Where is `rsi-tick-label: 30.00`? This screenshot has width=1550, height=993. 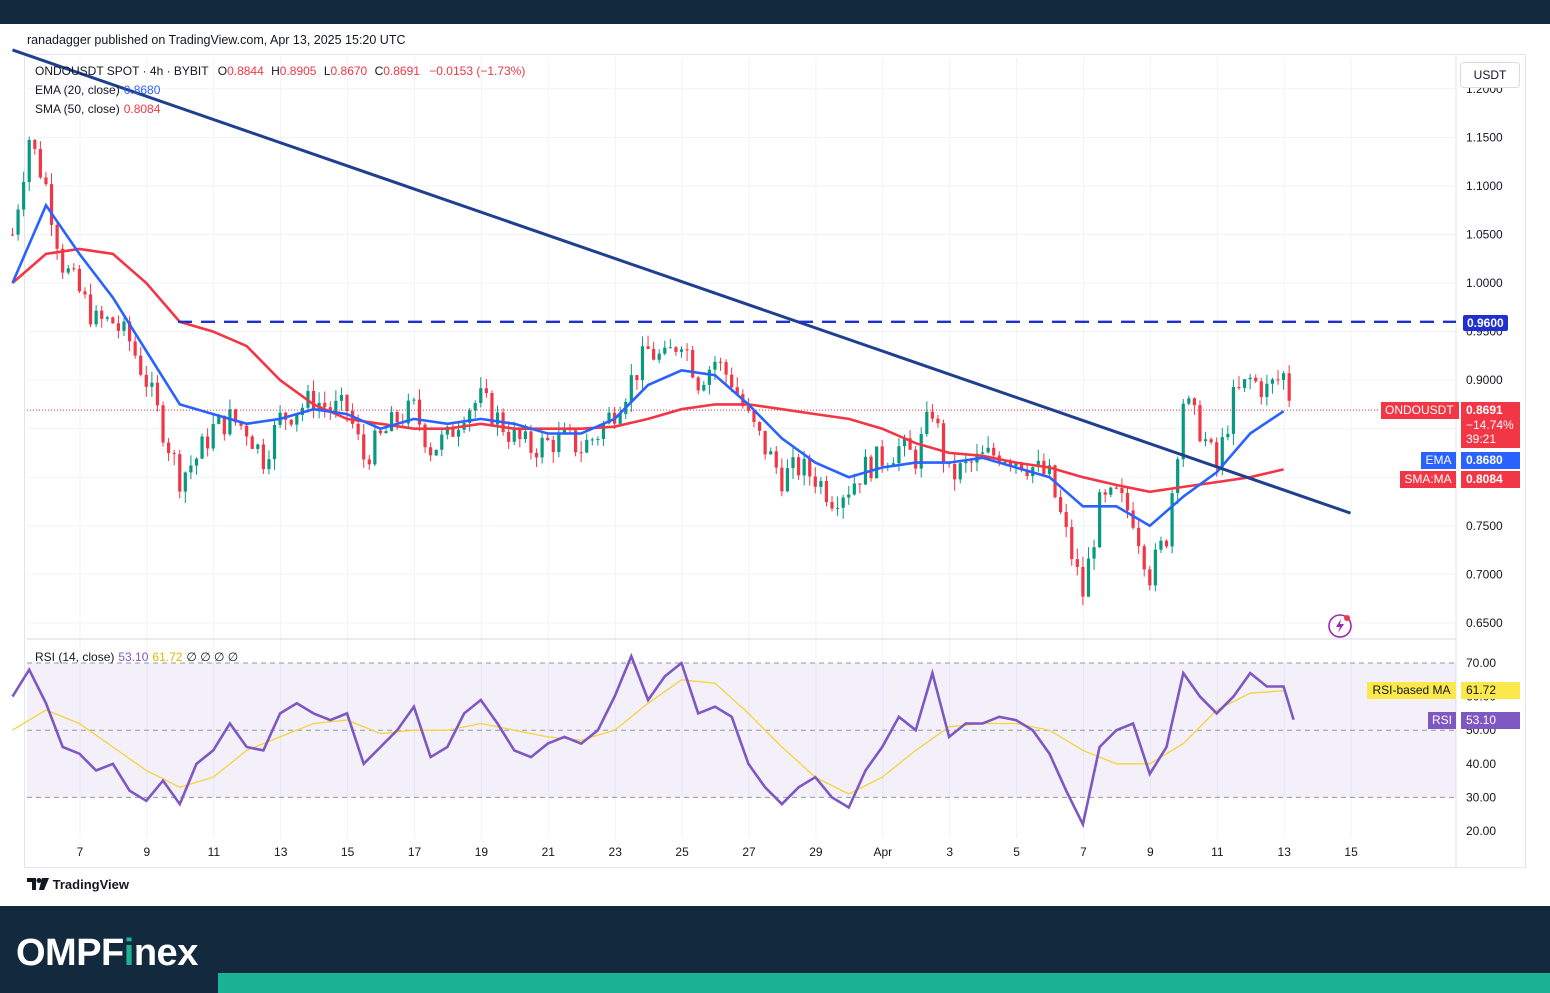
rsi-tick-label: 30.00 is located at coordinates (1481, 797).